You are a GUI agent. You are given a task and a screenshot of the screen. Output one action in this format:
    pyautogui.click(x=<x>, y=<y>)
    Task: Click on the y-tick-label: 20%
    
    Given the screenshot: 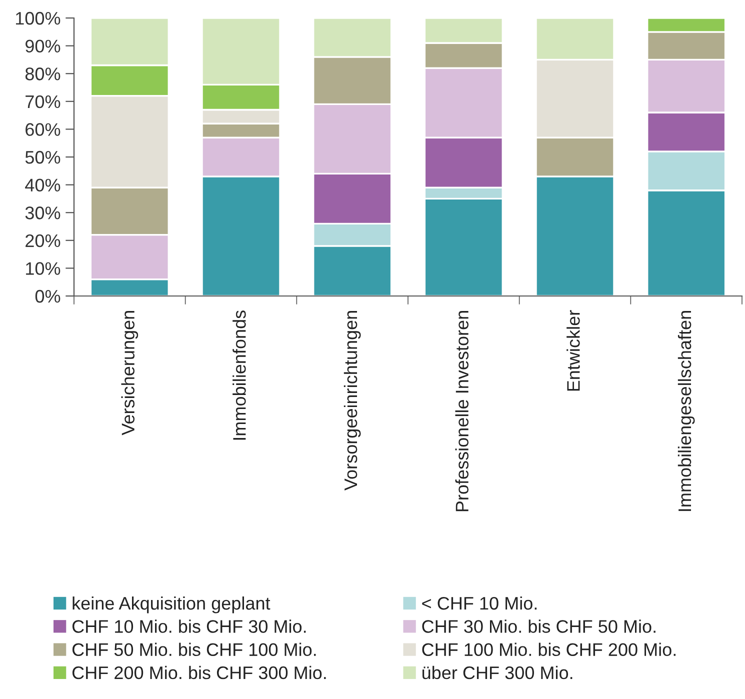 What is the action you would take?
    pyautogui.click(x=43, y=241)
    